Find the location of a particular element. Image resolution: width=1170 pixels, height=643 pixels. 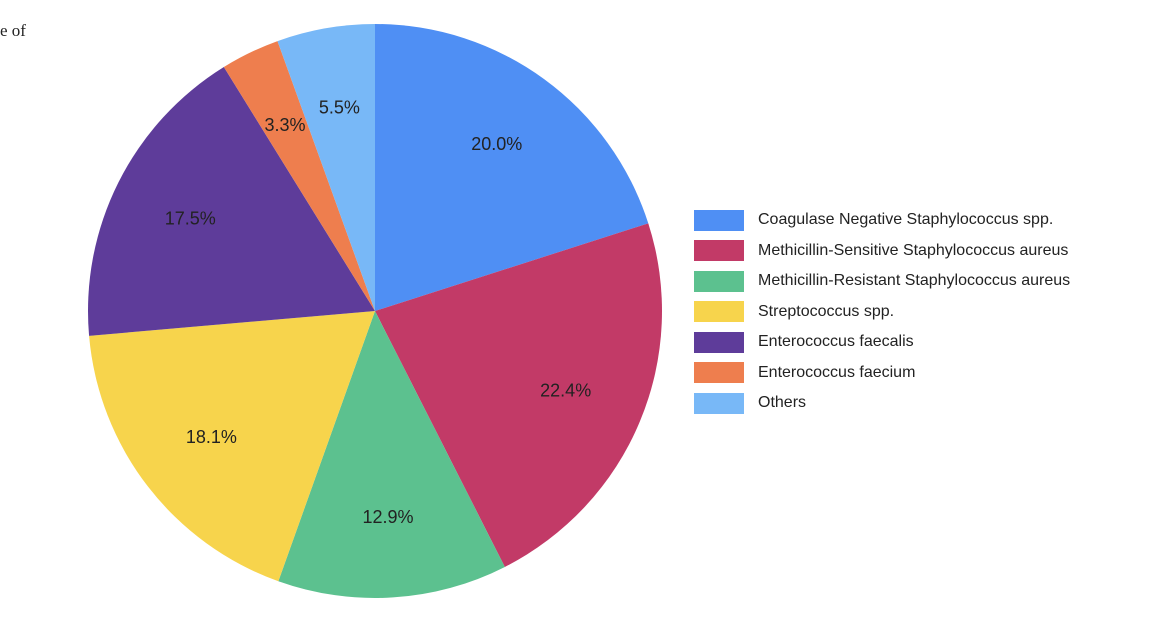

legend-item-0: Coagulase Negative Staphylococcus spp. is located at coordinates (882, 220).